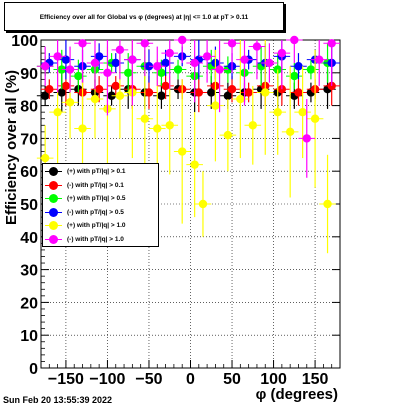  Describe the element at coordinates (96, 225) in the screenshot. I see `legend-label: (+) with pT/|q| > 1.0` at that location.